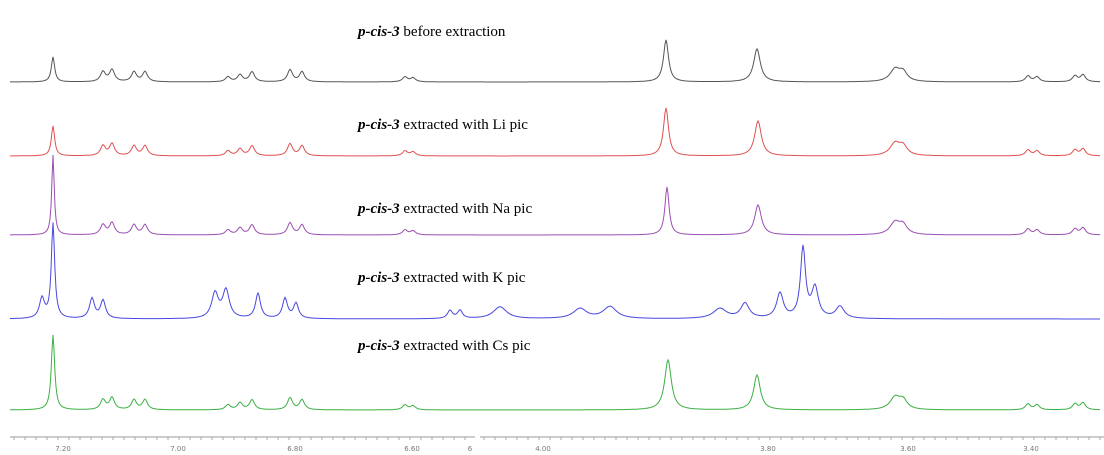 The height and width of the screenshot is (455, 1104). I want to click on spectrum-label: p-cis-3 extracted with Cs pic, so click(444, 346).